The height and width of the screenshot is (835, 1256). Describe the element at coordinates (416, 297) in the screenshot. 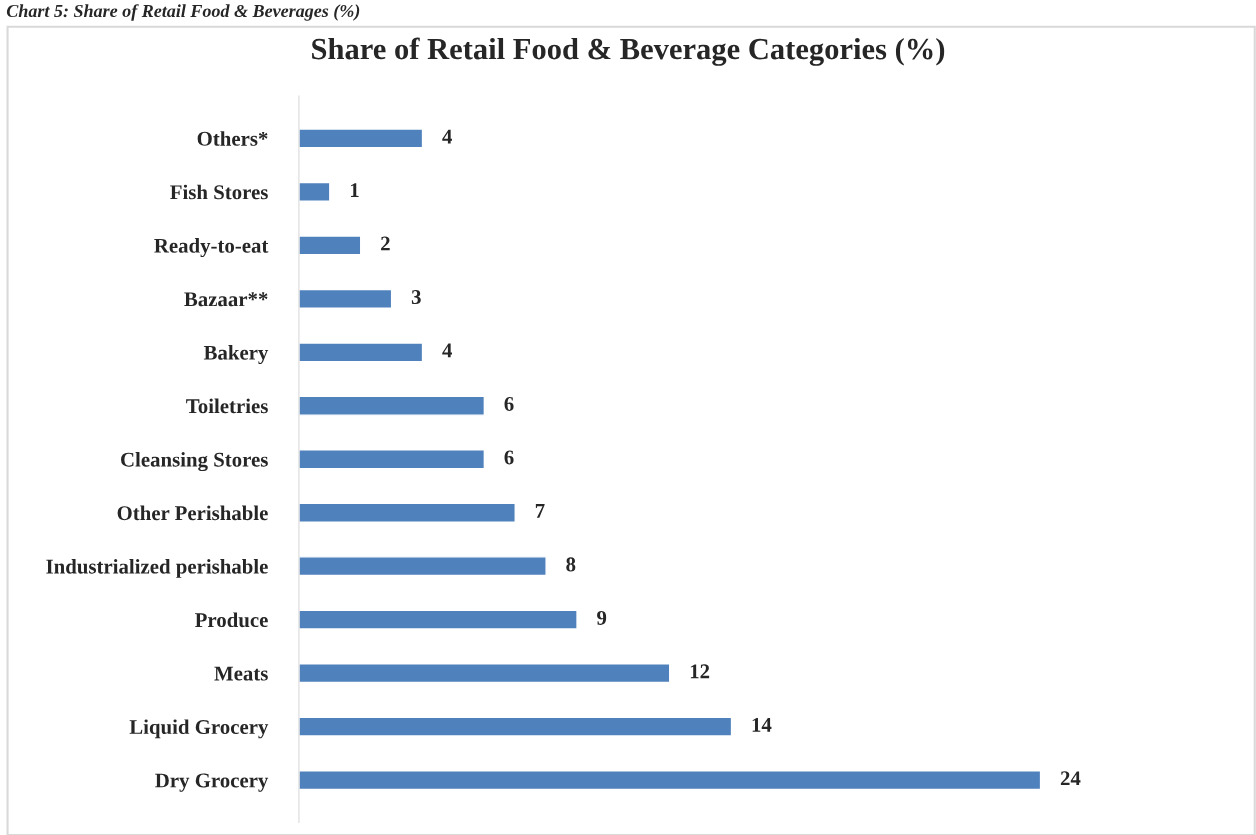

I see `data-label: 3` at that location.